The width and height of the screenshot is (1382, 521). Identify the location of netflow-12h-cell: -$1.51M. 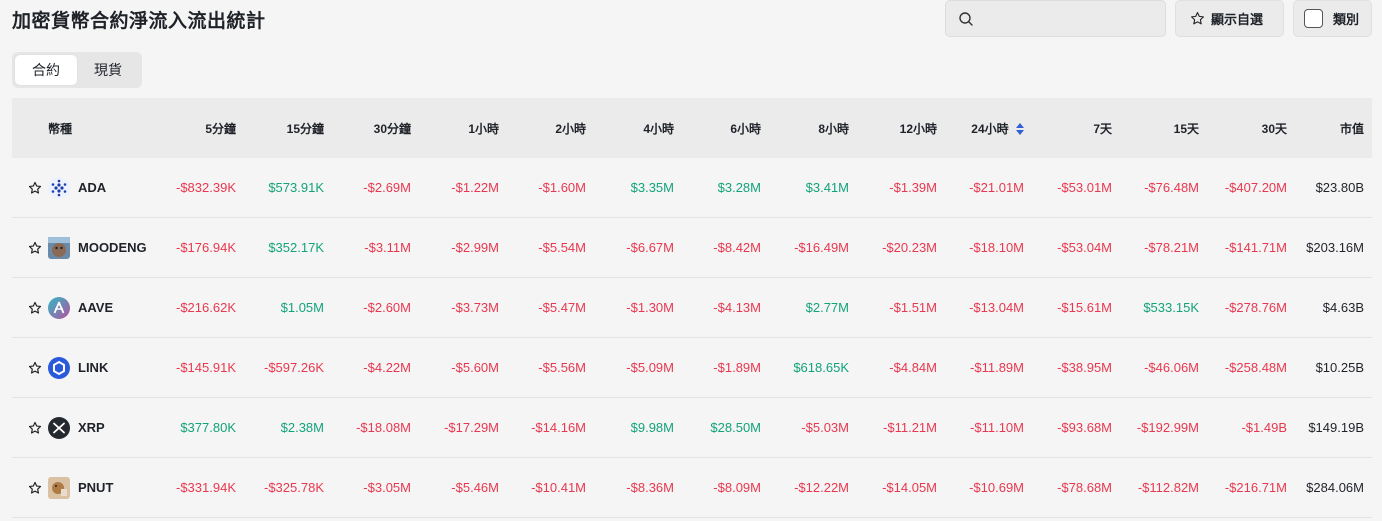
(913, 307).